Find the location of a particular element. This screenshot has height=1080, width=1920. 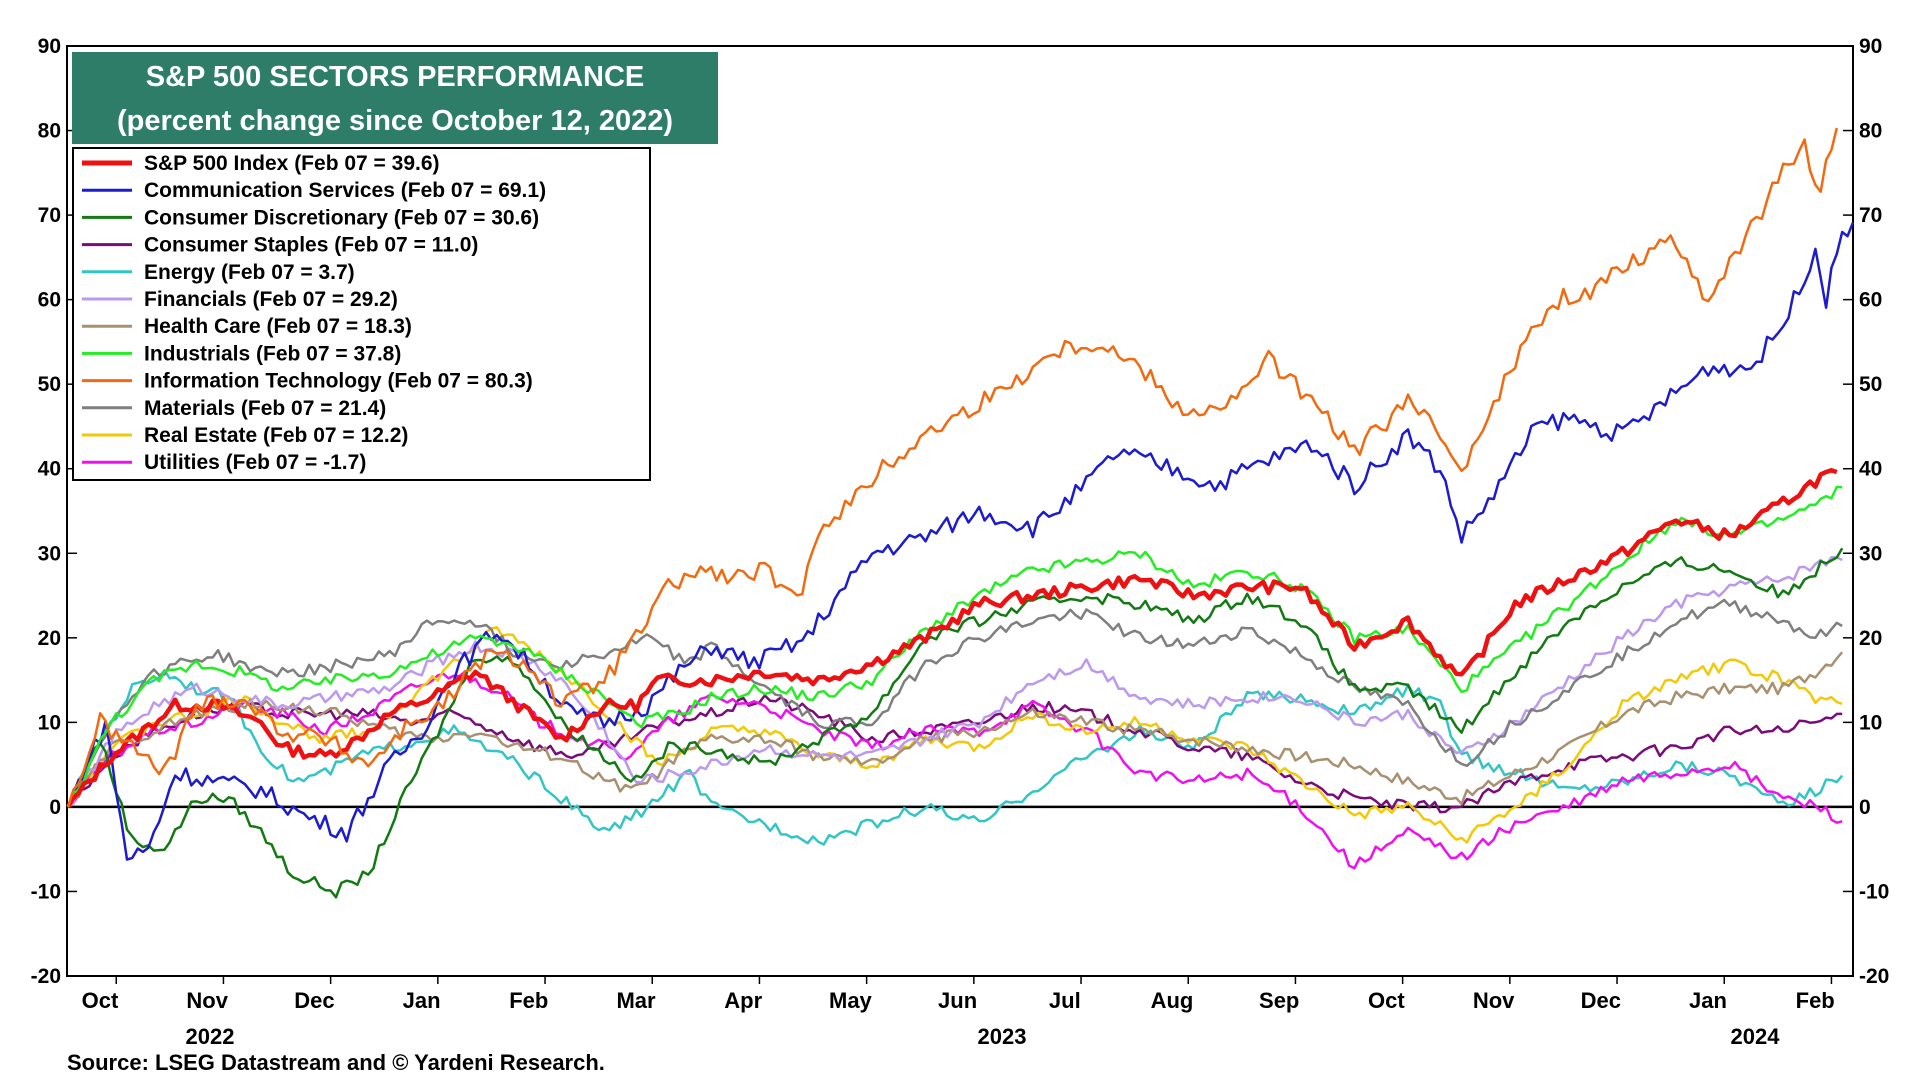

legend-label: Financials (Feb 07 = 29.2) is located at coordinates (271, 299).